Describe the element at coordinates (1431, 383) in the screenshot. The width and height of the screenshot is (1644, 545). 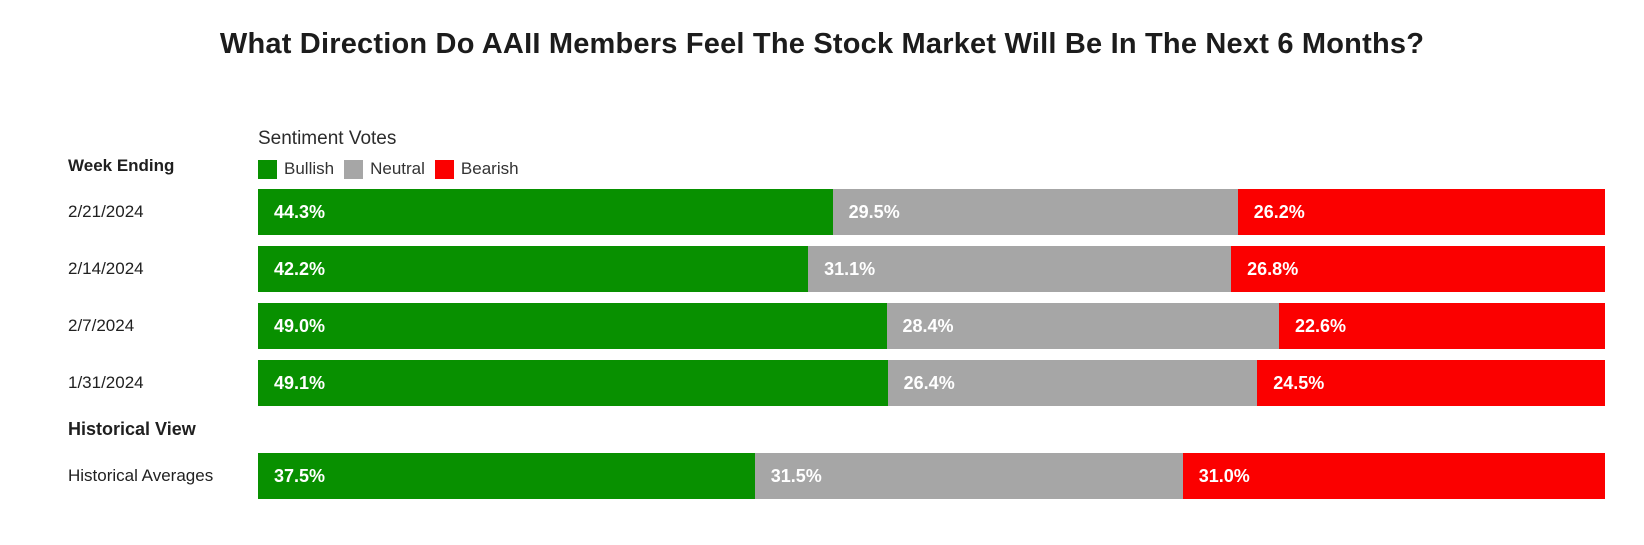
I see `bearish-segment: 24.5%` at that location.